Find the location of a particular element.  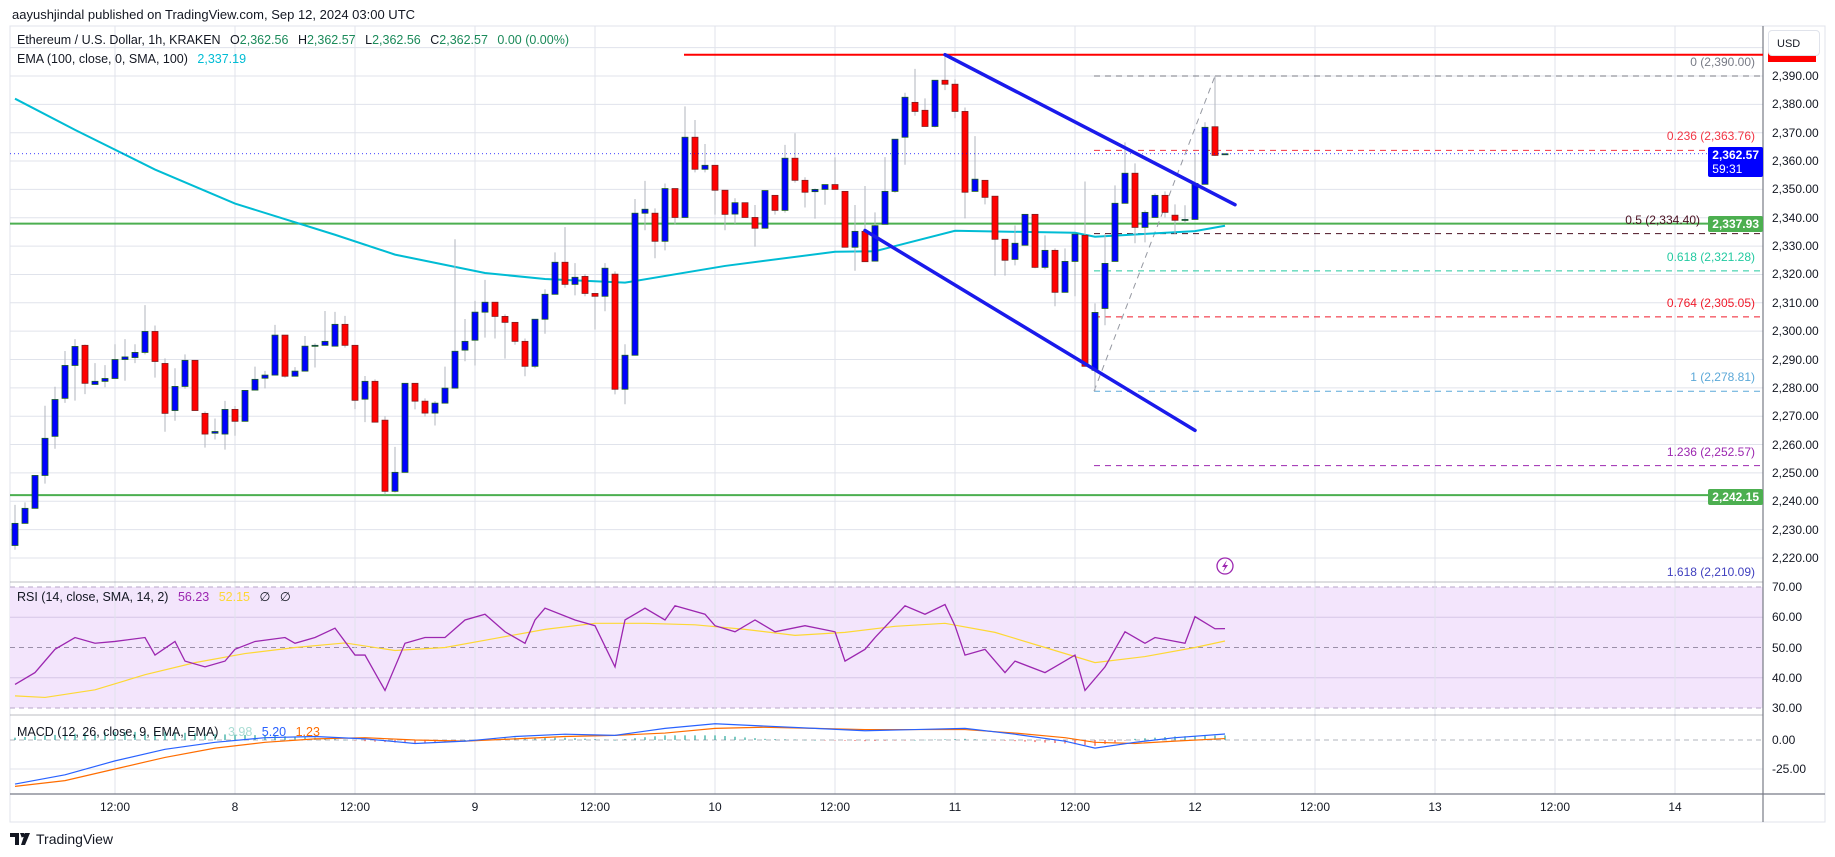

ema-legend: EMA (100, close, 0, SMA, 100) 2,337.19 is located at coordinates (134, 59).